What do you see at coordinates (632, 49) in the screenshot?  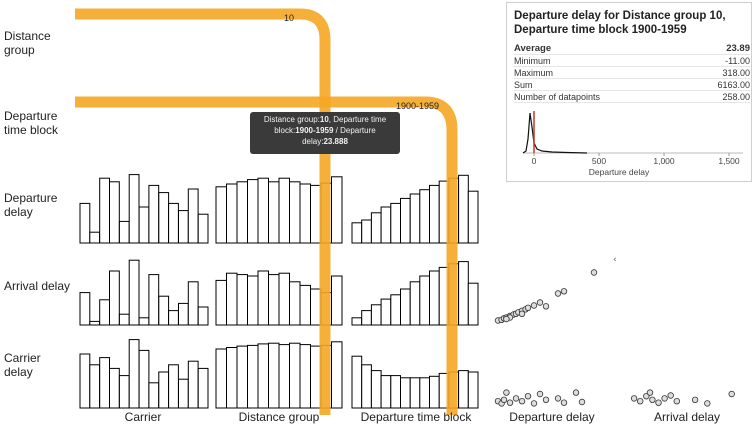 I see `stats-row-average: Average 23.89` at bounding box center [632, 49].